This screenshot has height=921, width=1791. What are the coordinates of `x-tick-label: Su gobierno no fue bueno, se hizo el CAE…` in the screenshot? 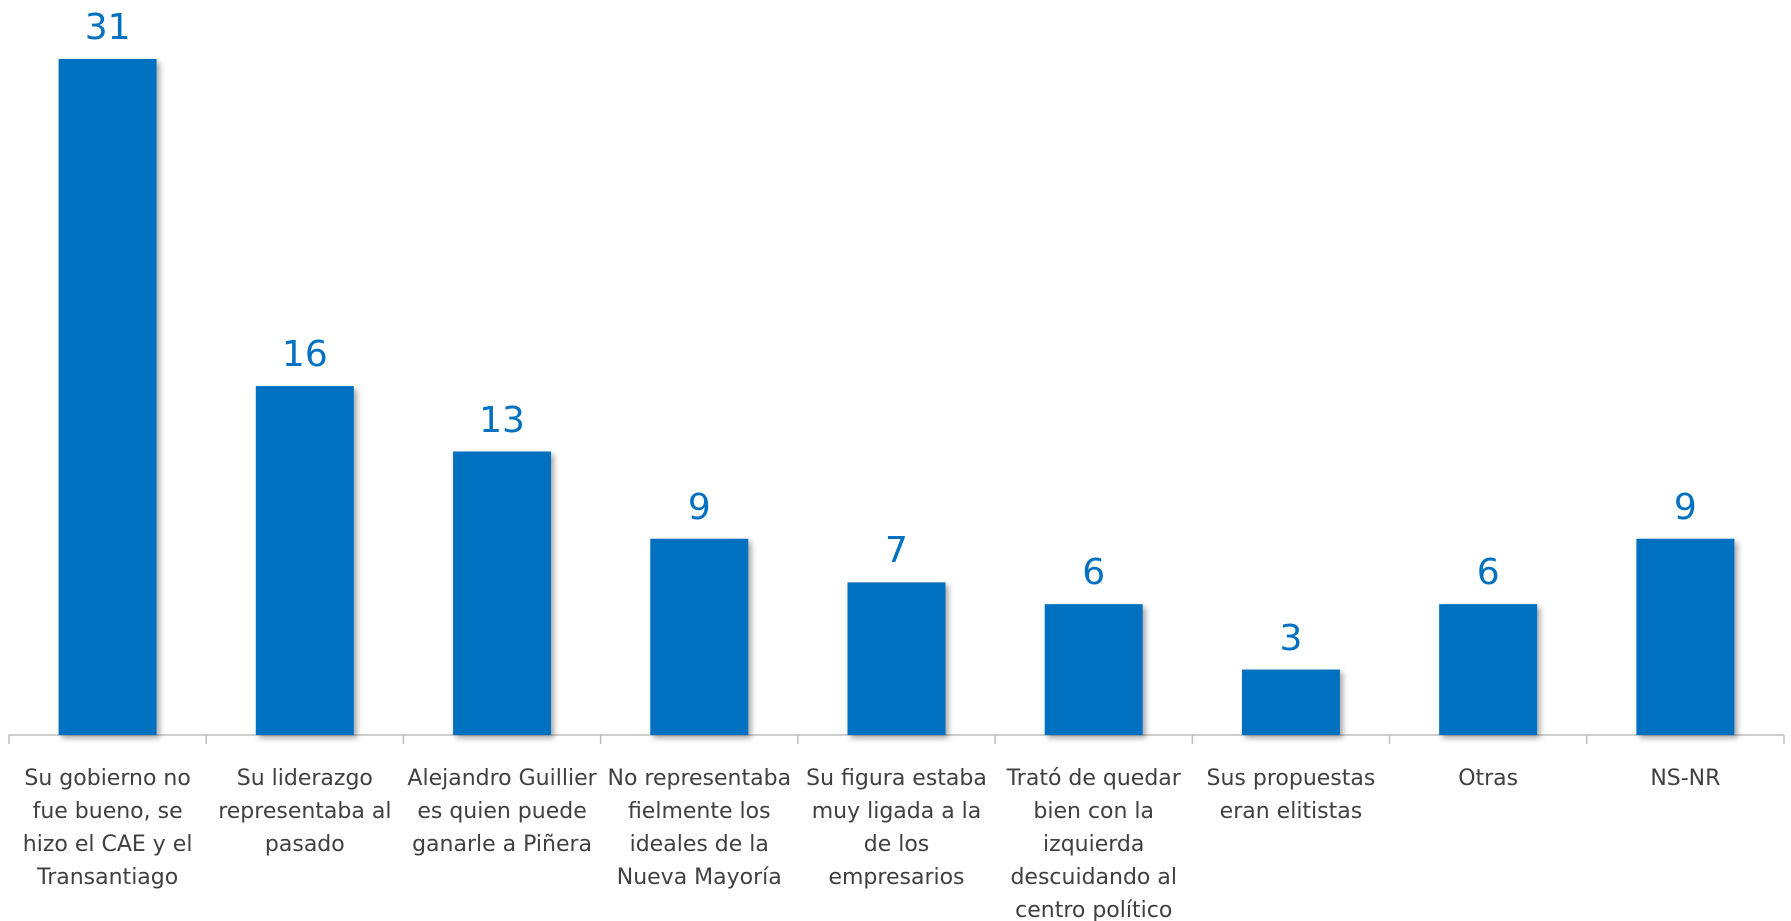 It's located at (107, 828).